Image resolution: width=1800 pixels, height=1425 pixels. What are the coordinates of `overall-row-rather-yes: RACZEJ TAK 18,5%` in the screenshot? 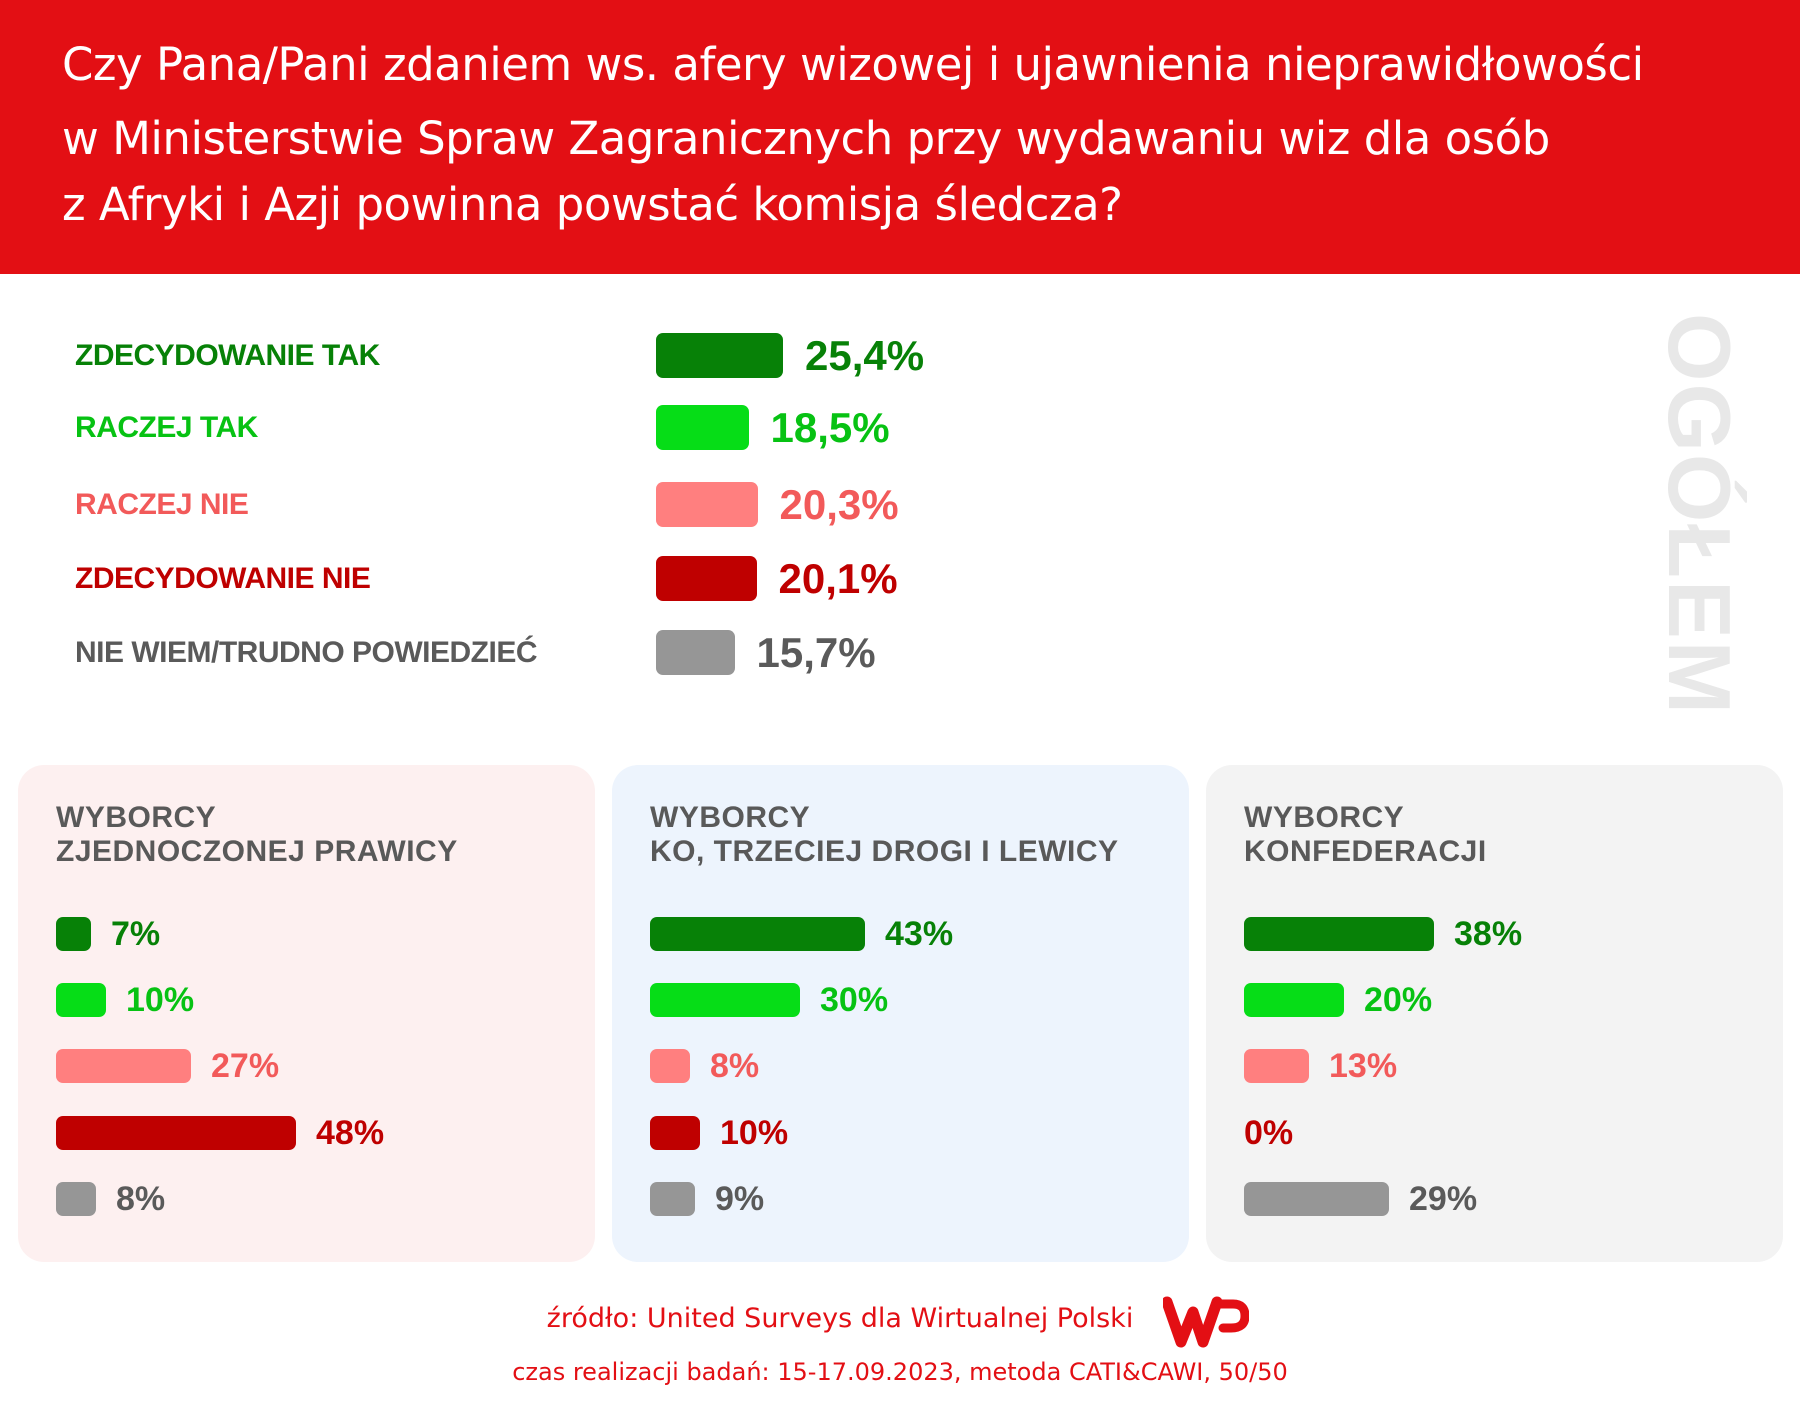 It's located at (500, 428).